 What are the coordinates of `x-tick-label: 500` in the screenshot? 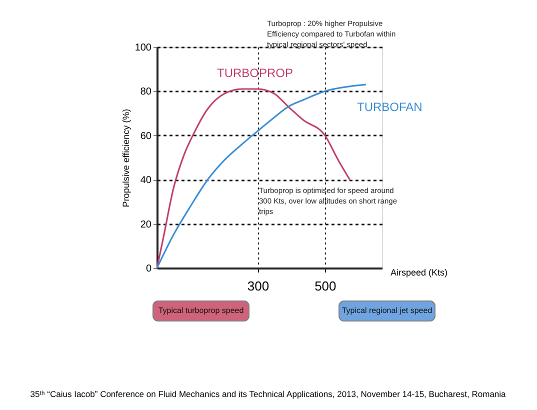 It's located at (325, 286).